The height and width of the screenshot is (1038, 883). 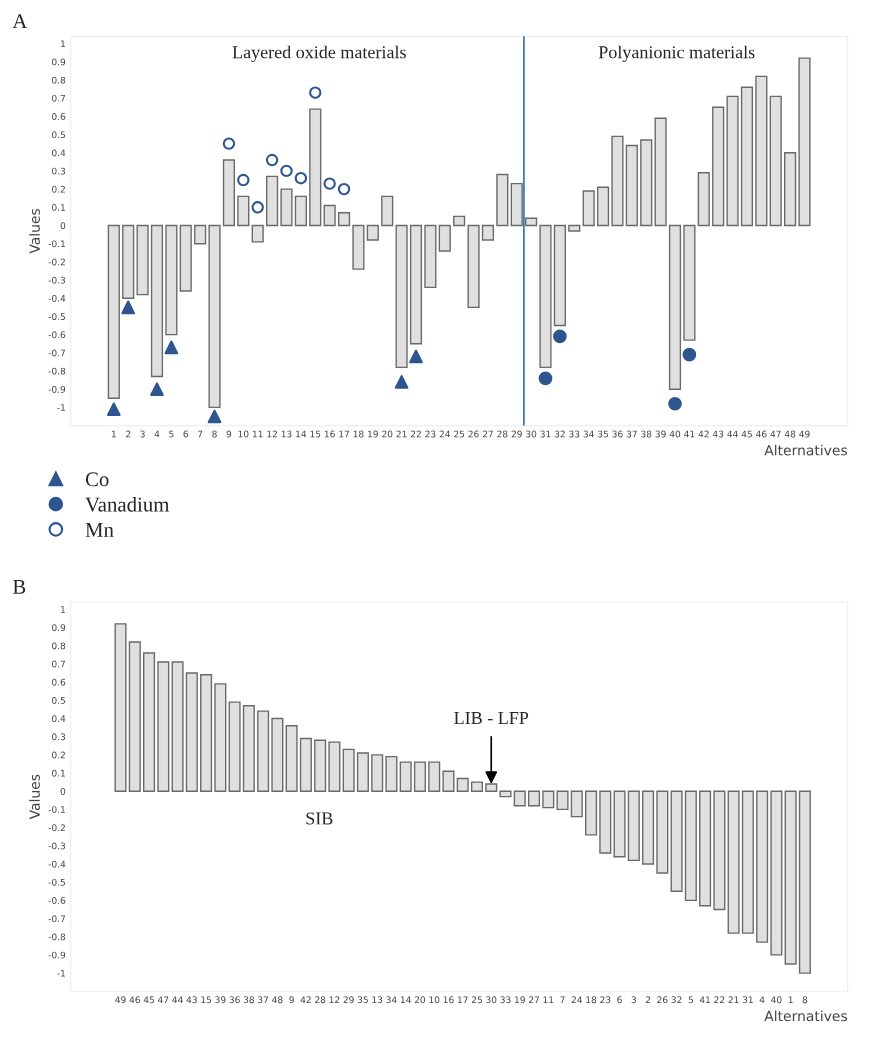 I want to click on y-tick-label: 0.7, so click(x=59, y=98).